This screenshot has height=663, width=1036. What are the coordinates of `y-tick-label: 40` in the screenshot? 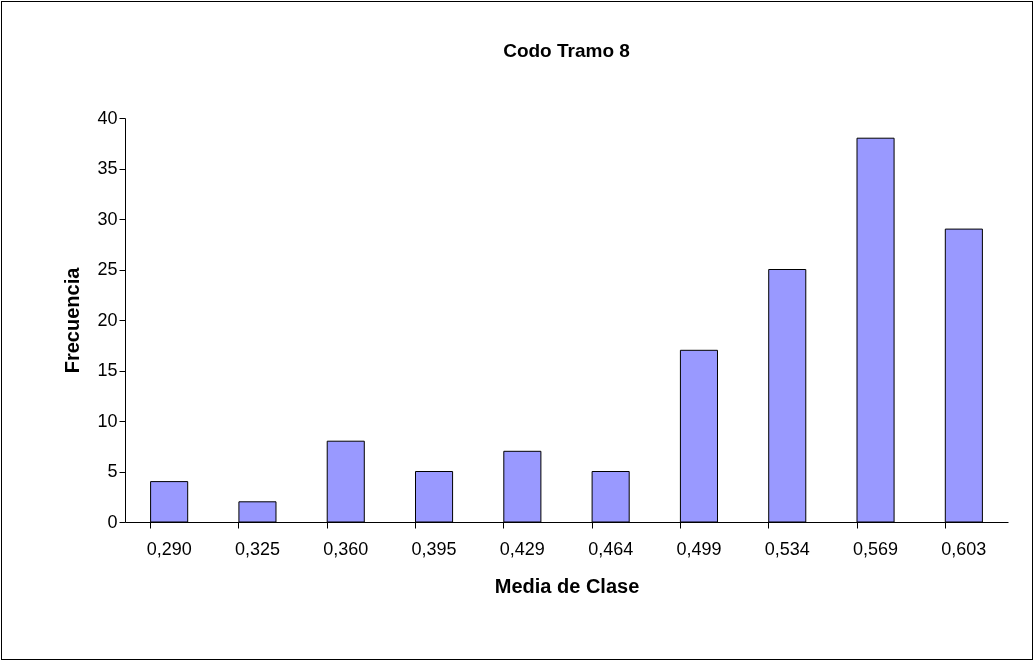 It's located at (107, 117).